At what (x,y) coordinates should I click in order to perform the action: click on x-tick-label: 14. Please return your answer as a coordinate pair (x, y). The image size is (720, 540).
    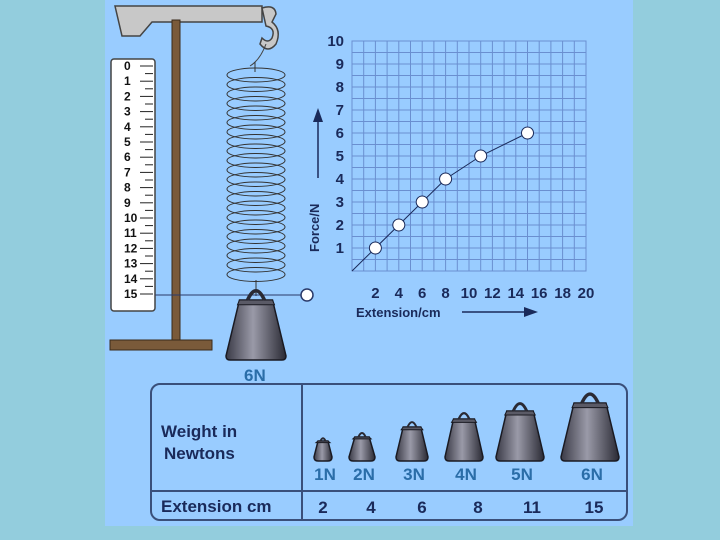
    Looking at the image, I should click on (515, 293).